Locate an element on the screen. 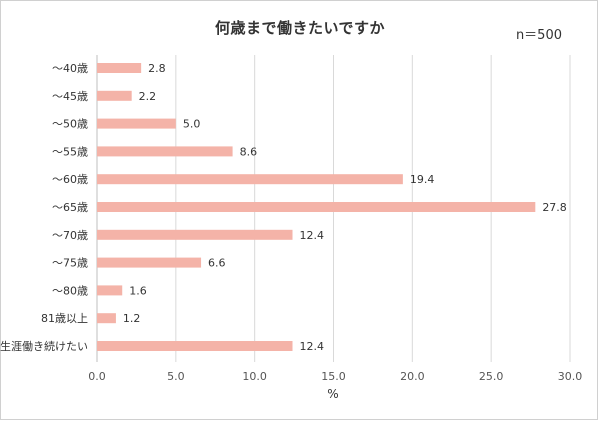  category-label: ～60歳 is located at coordinates (70, 179).